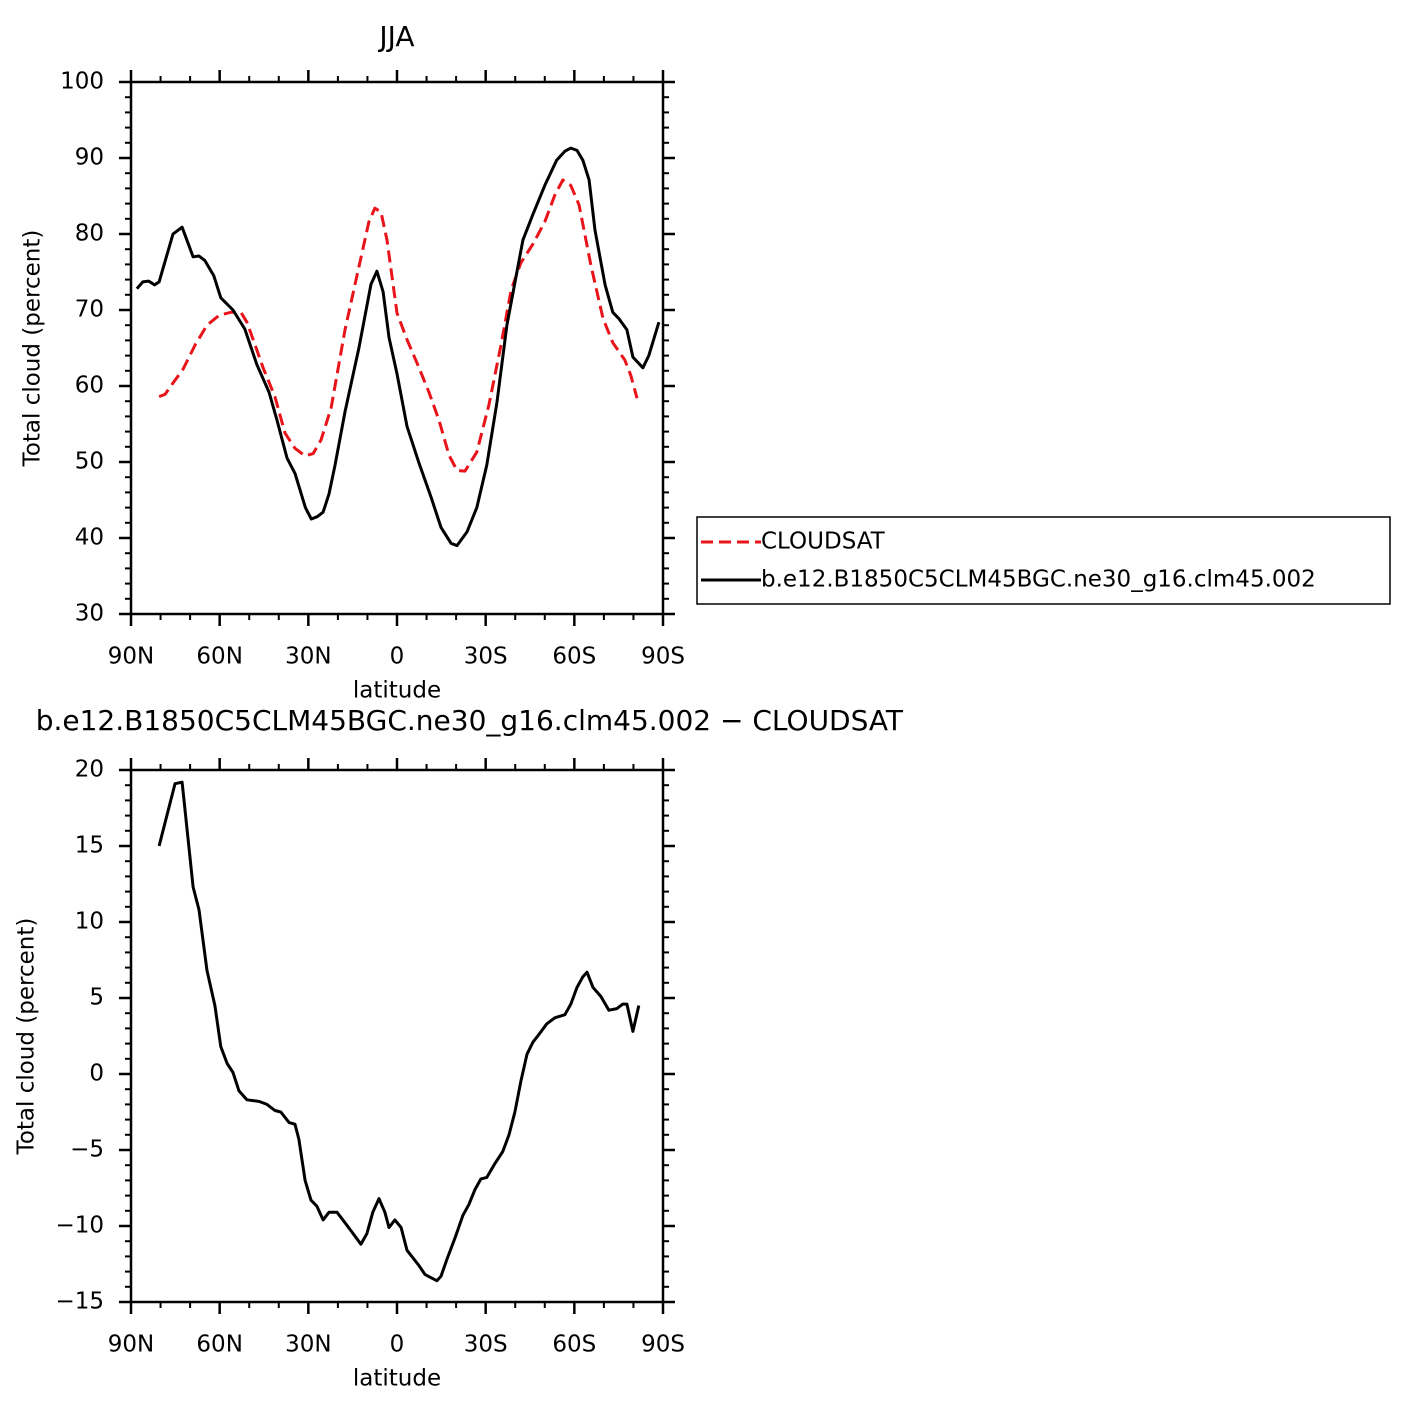 The width and height of the screenshot is (1411, 1413). Describe the element at coordinates (89, 770) in the screenshot. I see `y-tick-label: 20` at that location.